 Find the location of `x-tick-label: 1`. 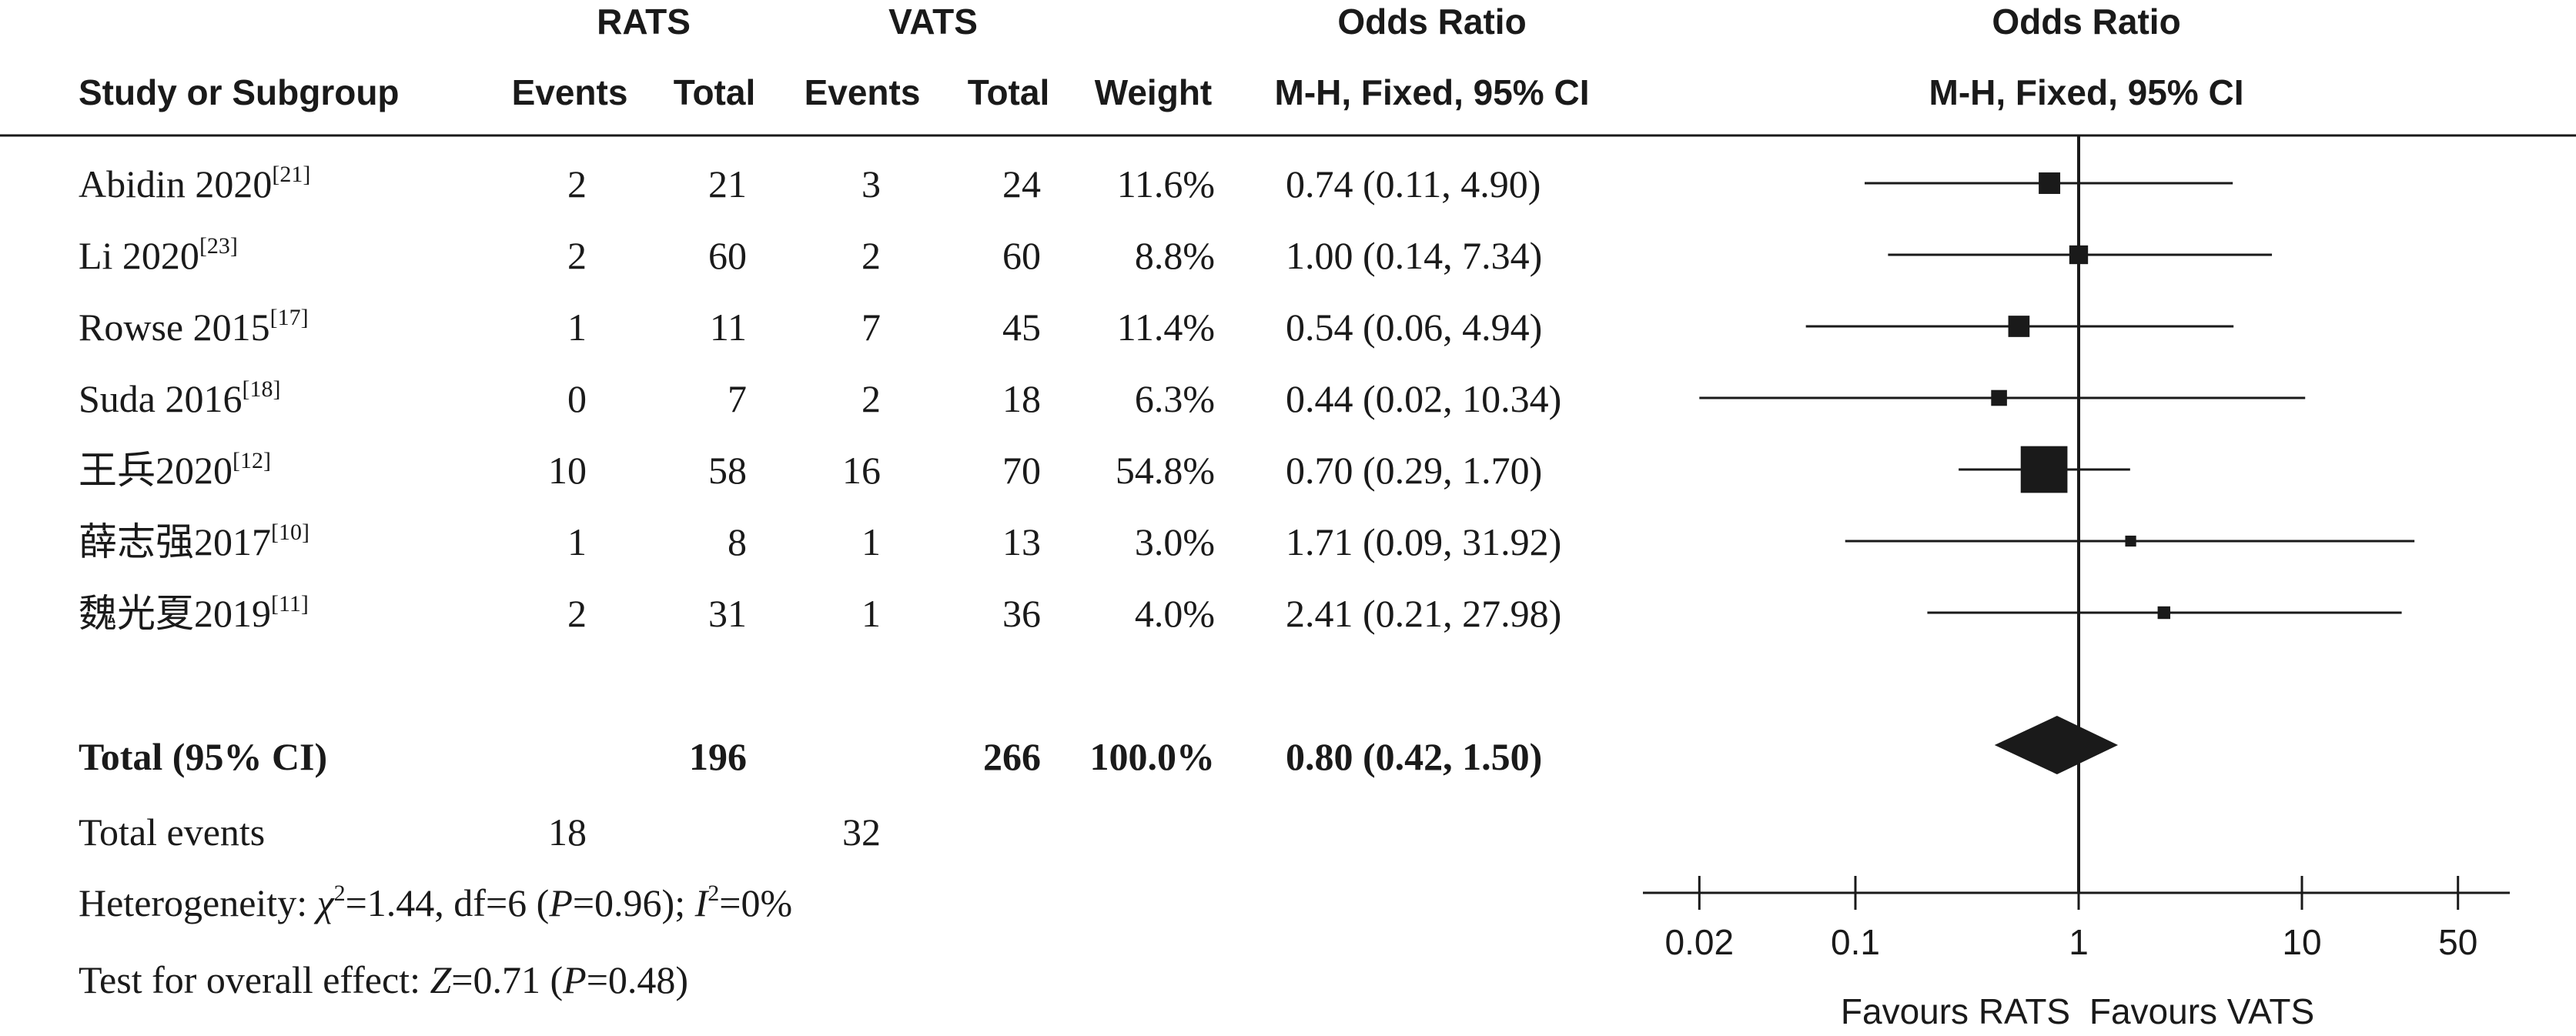

x-tick-label: 1 is located at coordinates (2079, 942).